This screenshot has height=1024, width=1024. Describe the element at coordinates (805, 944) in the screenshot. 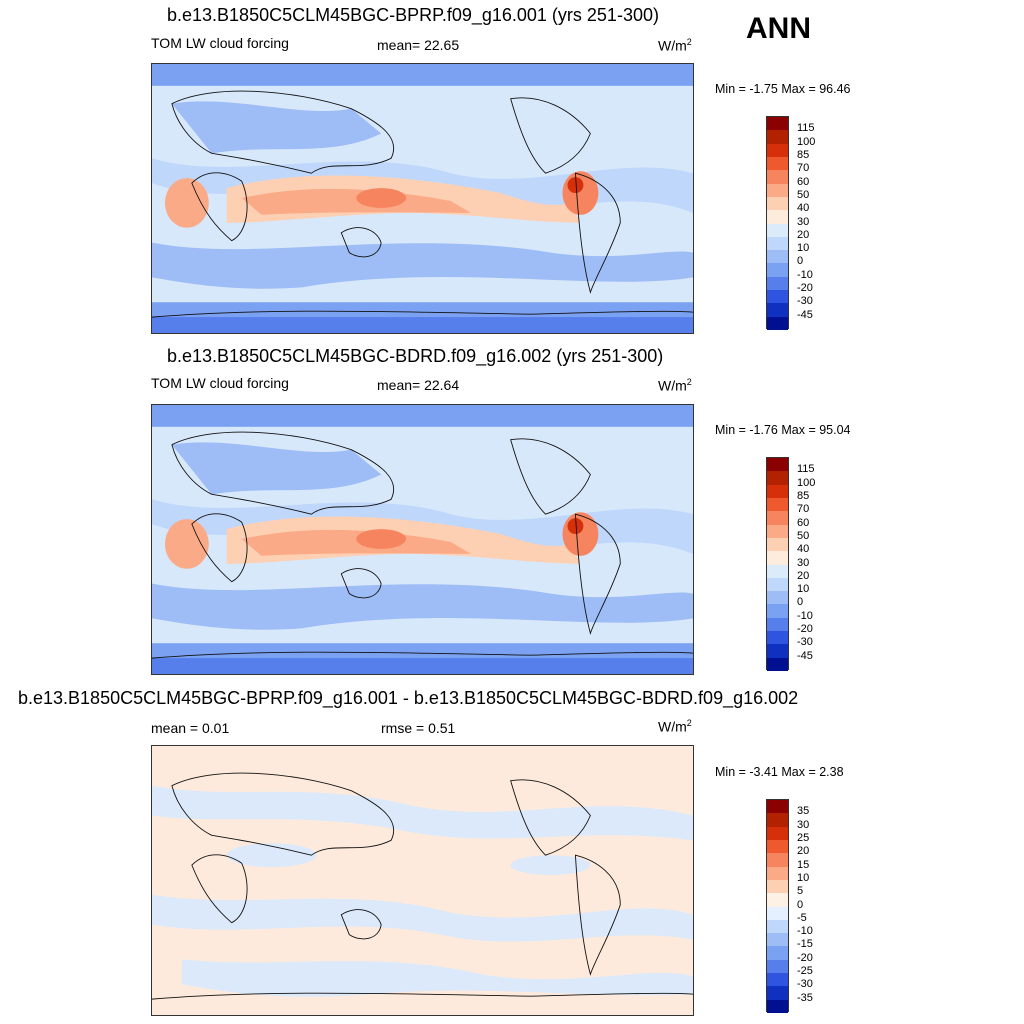

I see `colorbar-tick-label: -15` at that location.